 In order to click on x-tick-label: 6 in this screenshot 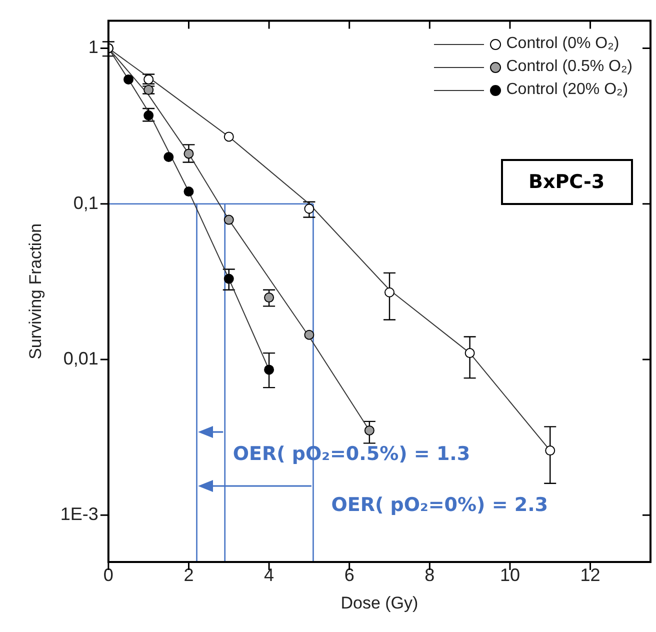, I will do `click(349, 574)`.